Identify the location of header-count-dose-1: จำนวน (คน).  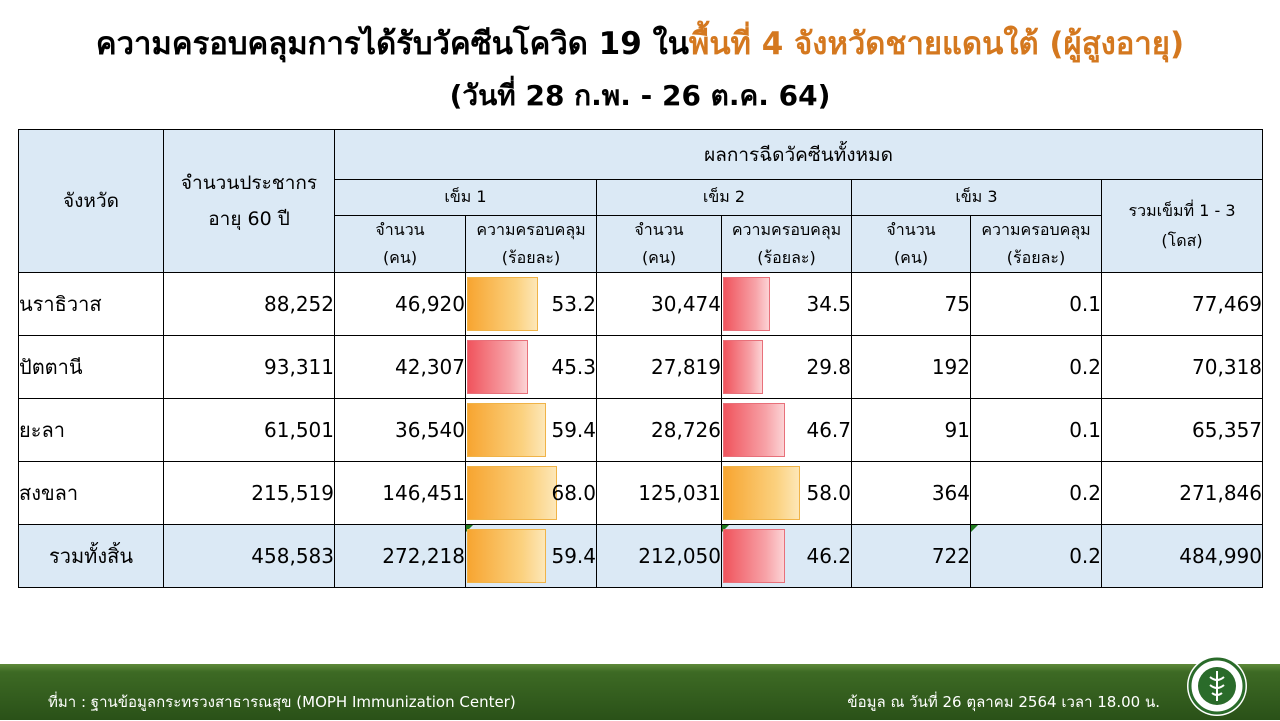
(400, 244).